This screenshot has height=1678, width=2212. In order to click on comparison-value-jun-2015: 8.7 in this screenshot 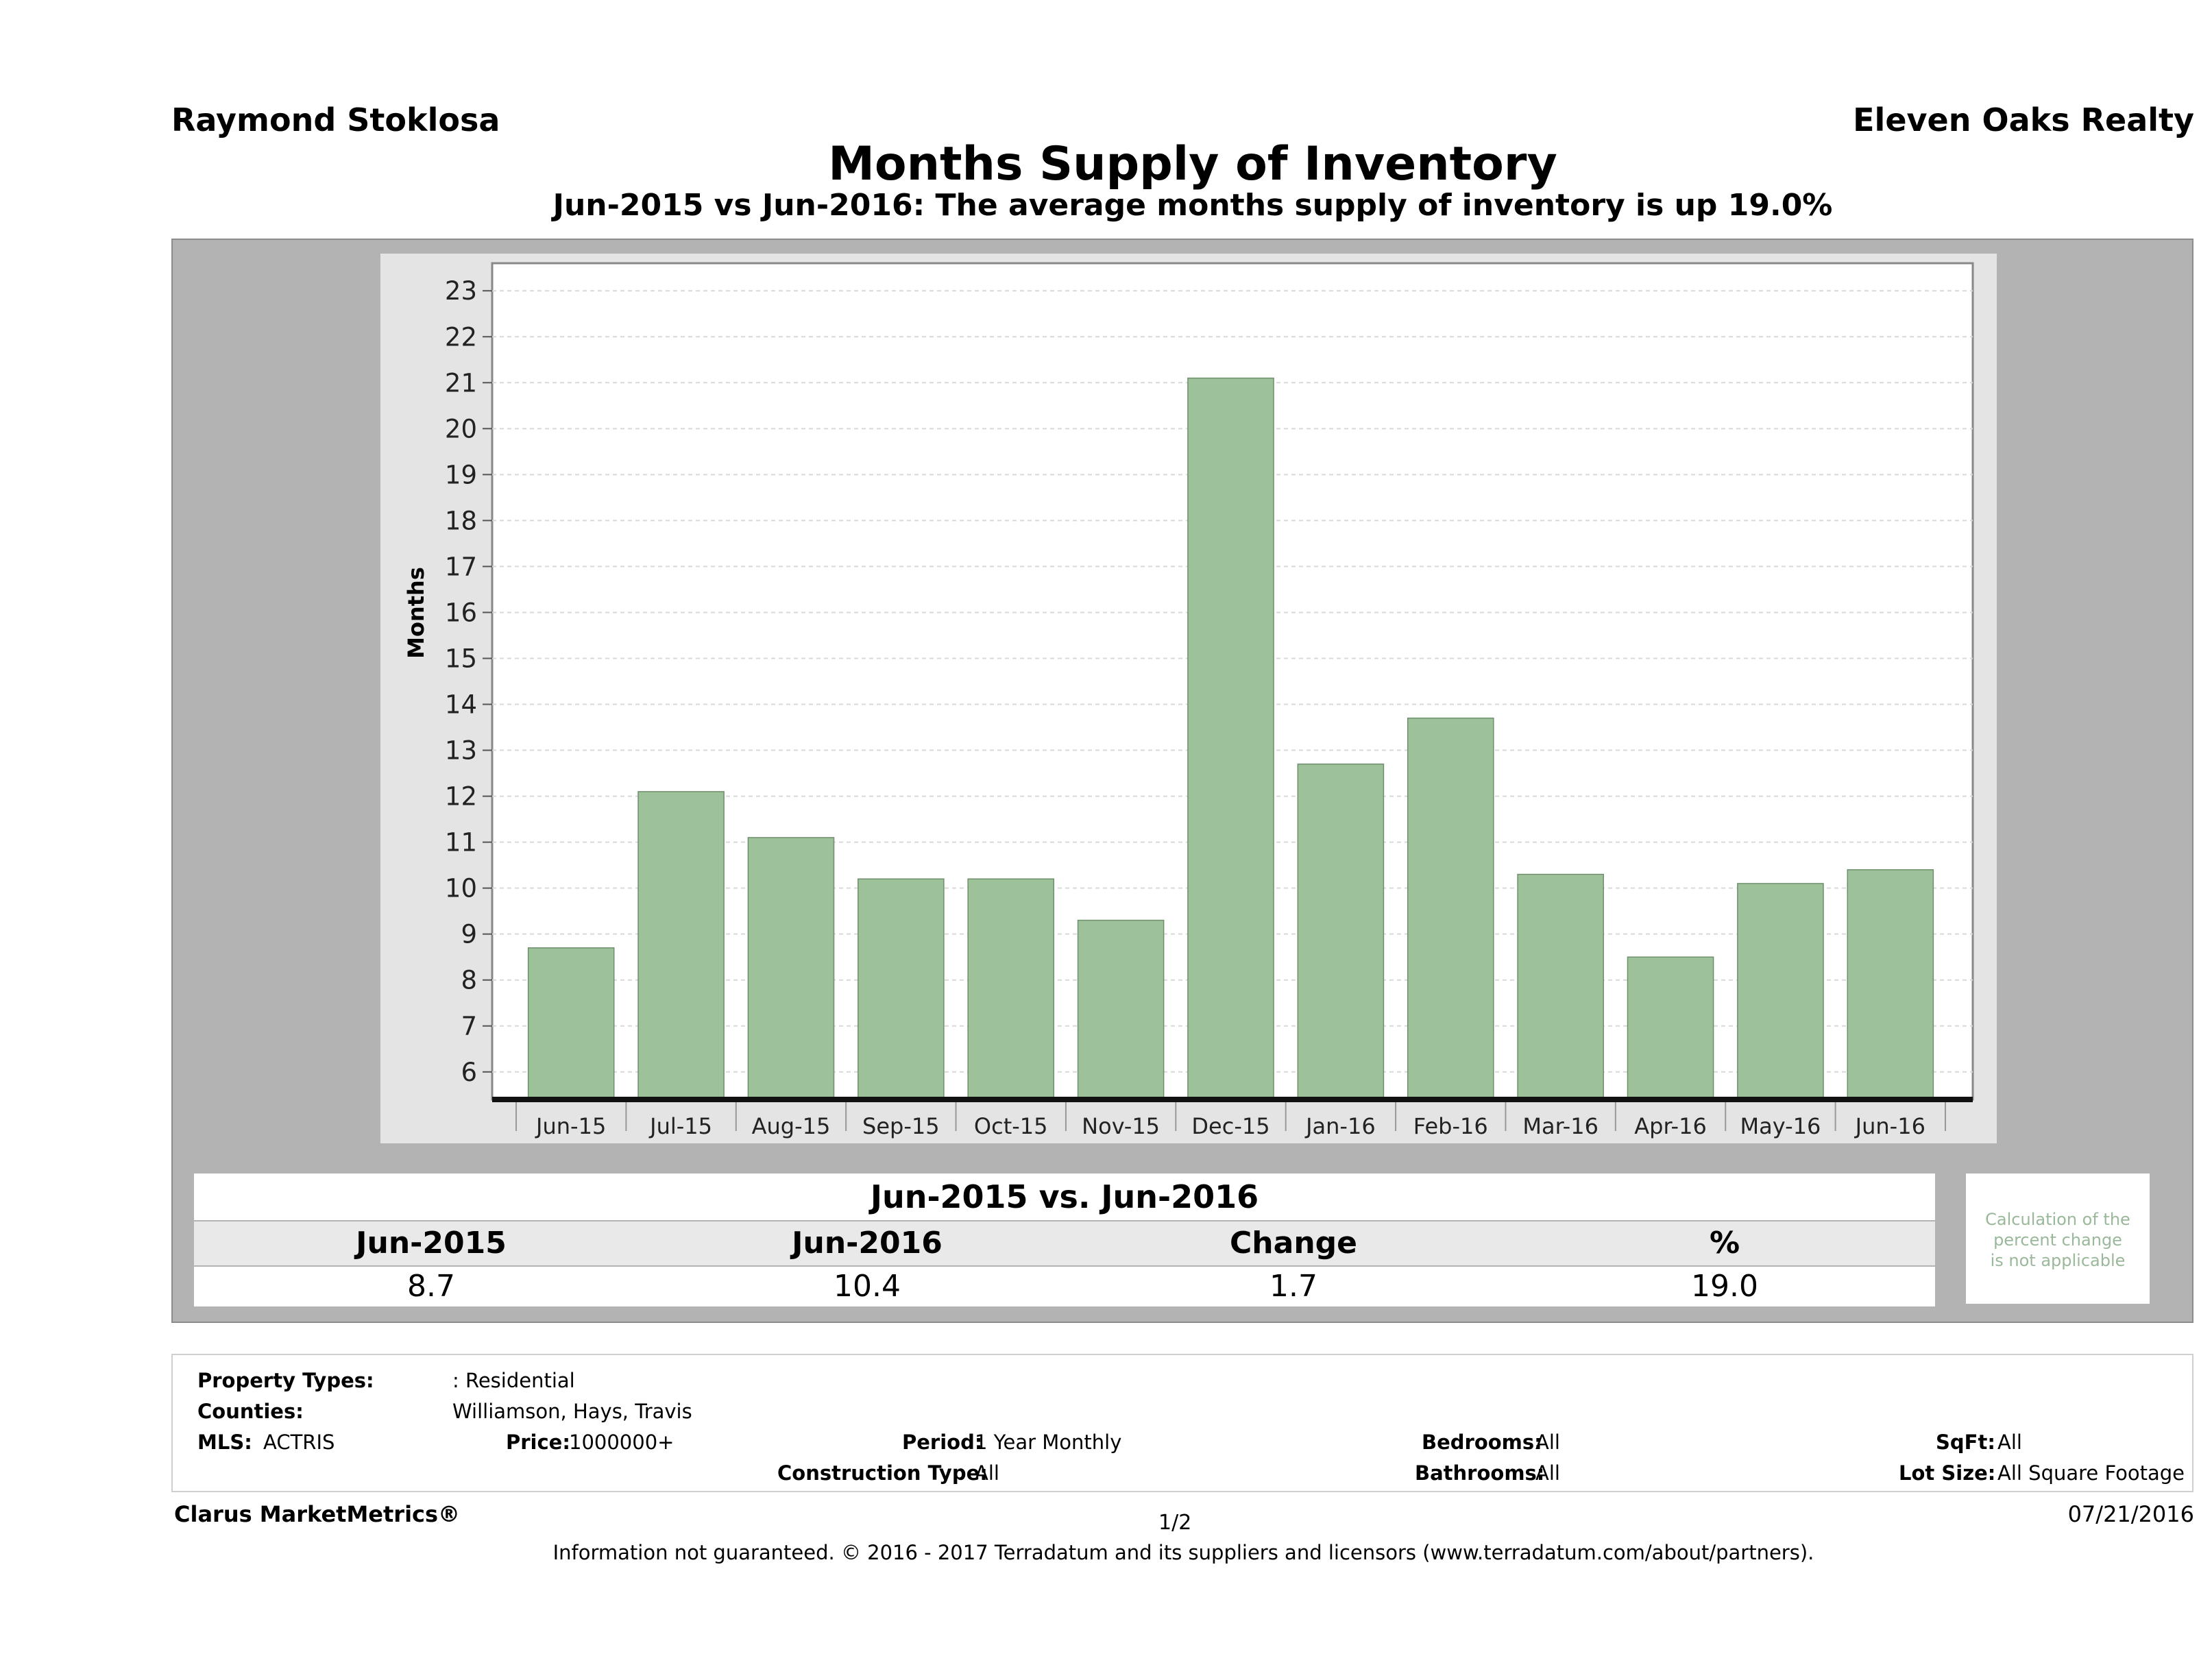, I will do `click(431, 1286)`.